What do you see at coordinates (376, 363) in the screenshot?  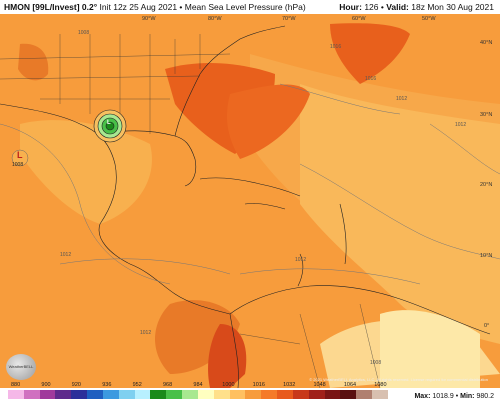 I see `isobar-label-7: 1008` at bounding box center [376, 363].